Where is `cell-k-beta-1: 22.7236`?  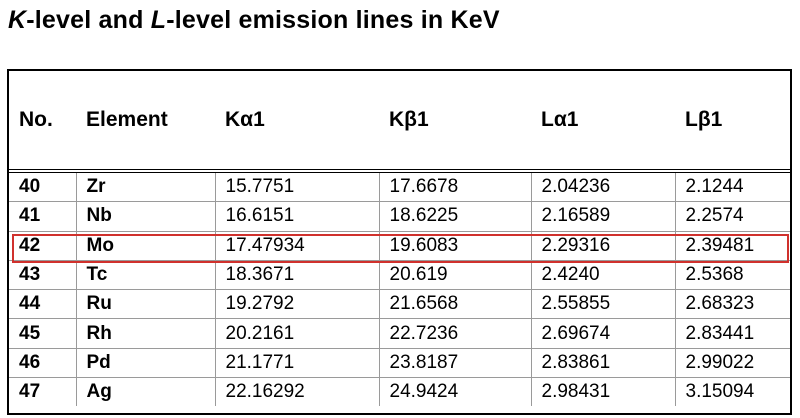
cell-k-beta-1: 22.7236 is located at coordinates (454, 333).